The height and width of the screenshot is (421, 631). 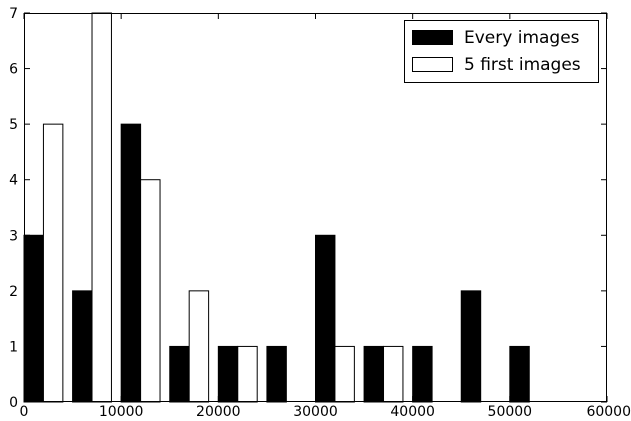 I want to click on y-tick-label: 1, so click(x=13, y=347).